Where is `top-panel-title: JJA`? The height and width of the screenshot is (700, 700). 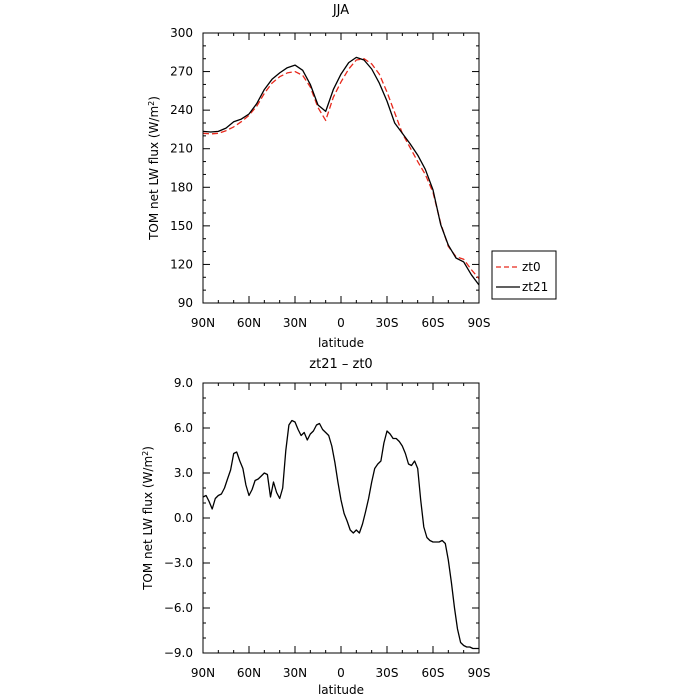 top-panel-title: JJA is located at coordinates (340, 10).